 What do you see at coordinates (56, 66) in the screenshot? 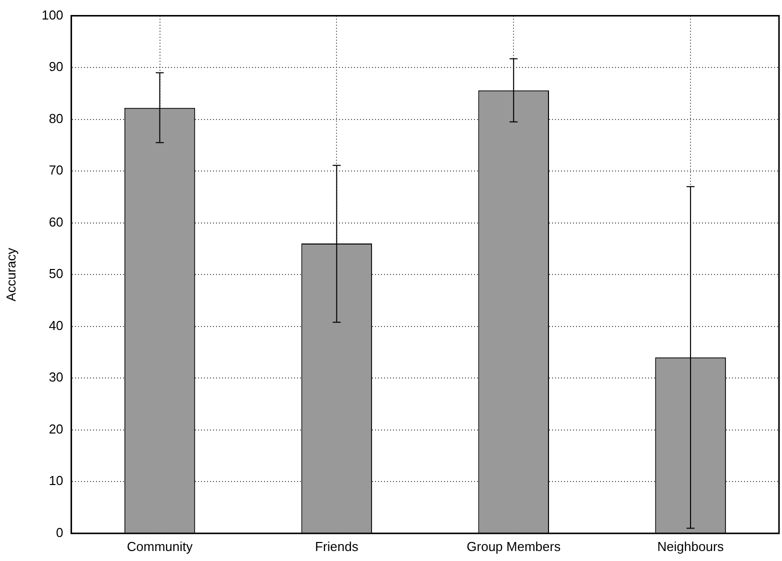
I see `y-tick-label: 90` at bounding box center [56, 66].